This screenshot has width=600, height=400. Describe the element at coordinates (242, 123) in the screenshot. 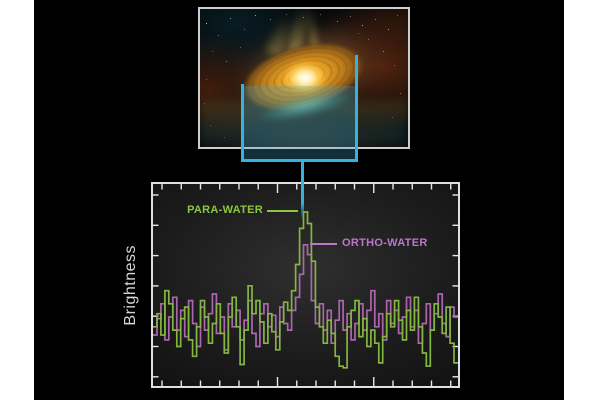

I see `zoom-bracket-left-line` at that location.